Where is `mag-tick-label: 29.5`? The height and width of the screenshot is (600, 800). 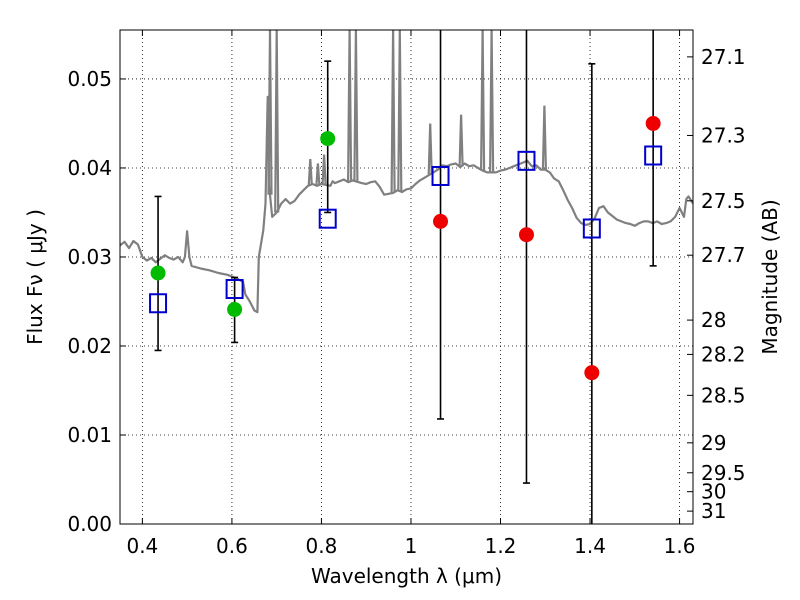
mag-tick-label: 29.5 is located at coordinates (723, 473).